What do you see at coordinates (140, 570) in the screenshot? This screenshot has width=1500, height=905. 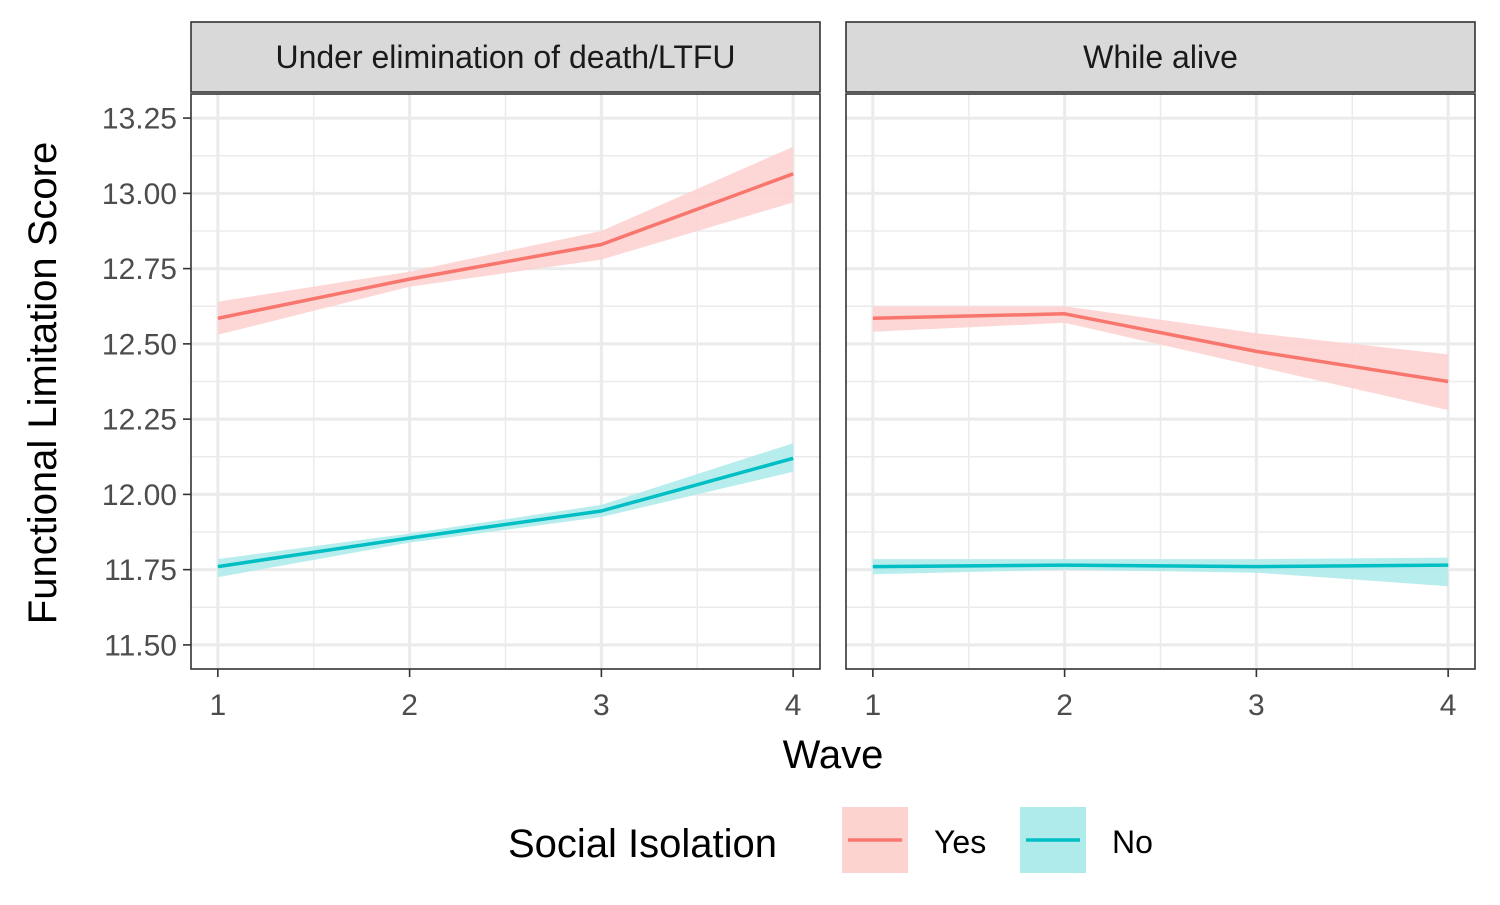 I see `y-tick-label: 11.75` at bounding box center [140, 570].